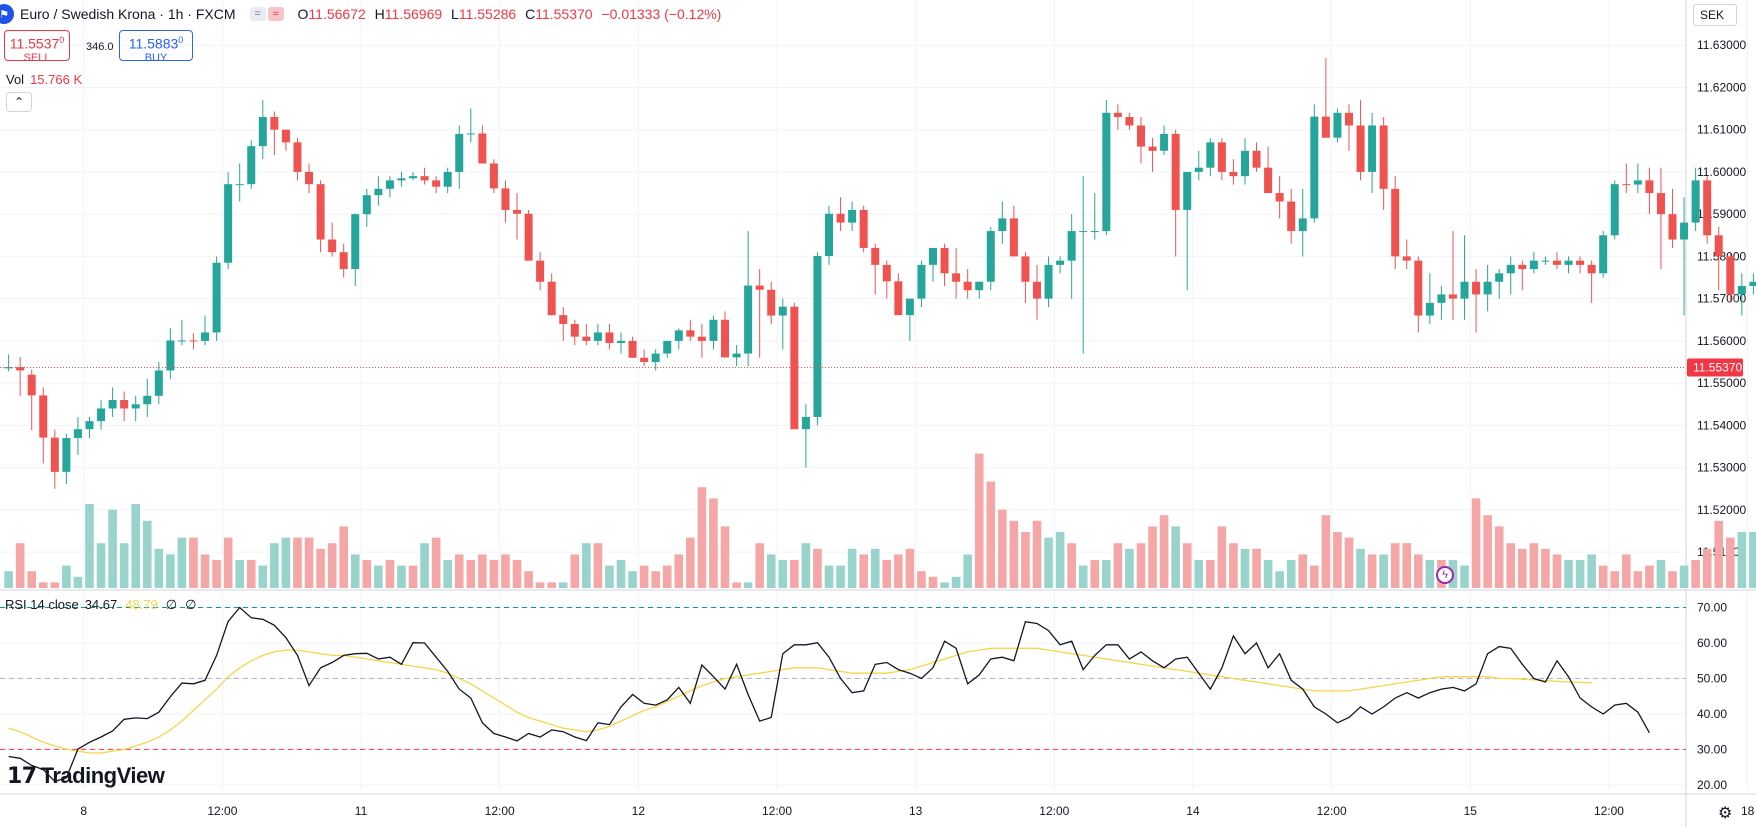 The image size is (1756, 827). What do you see at coordinates (1721, 425) in the screenshot?
I see `price-tick-label: 11.54000` at bounding box center [1721, 425].